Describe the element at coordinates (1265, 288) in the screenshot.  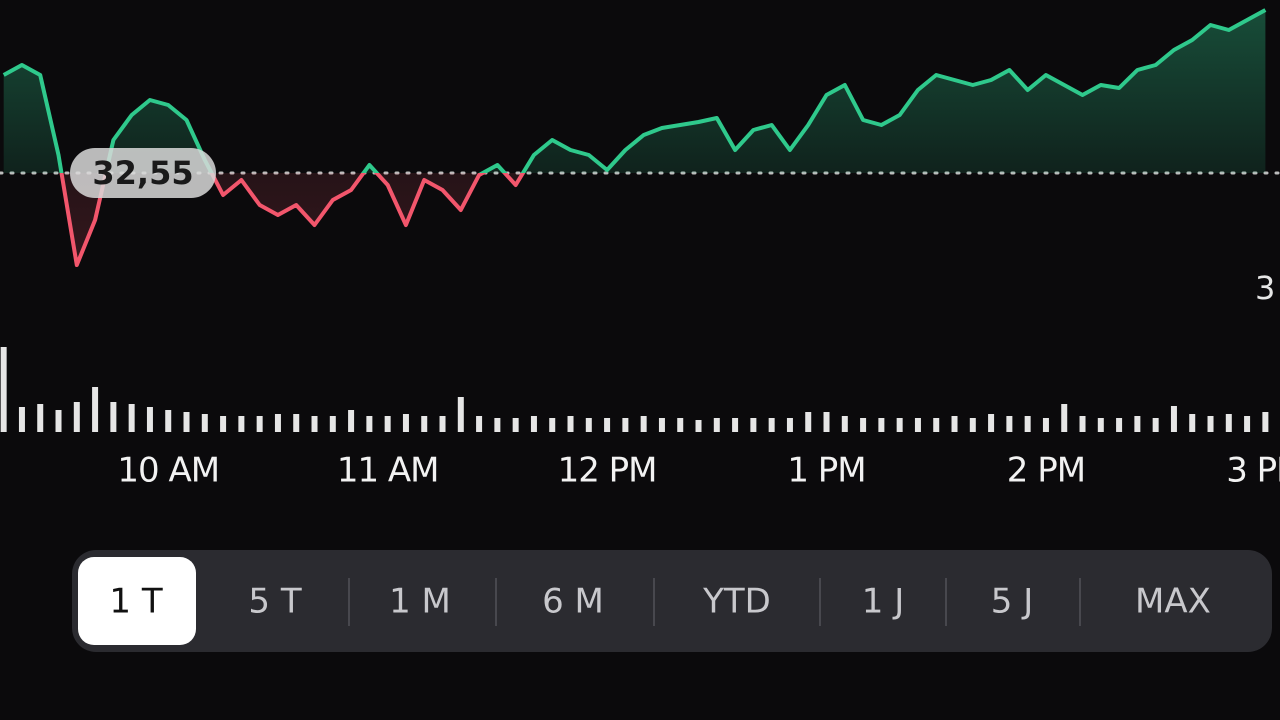
I see `side-price-label: 3` at that location.